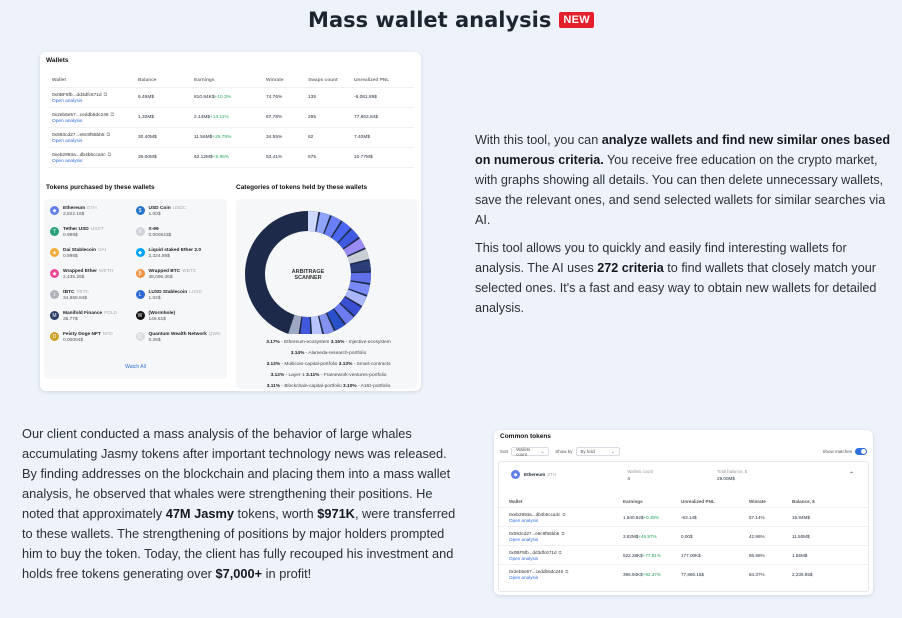 This screenshot has width=902, height=618. Describe the element at coordinates (82, 334) in the screenshot. I see `token-name: Feisty Doge NFT` at that location.